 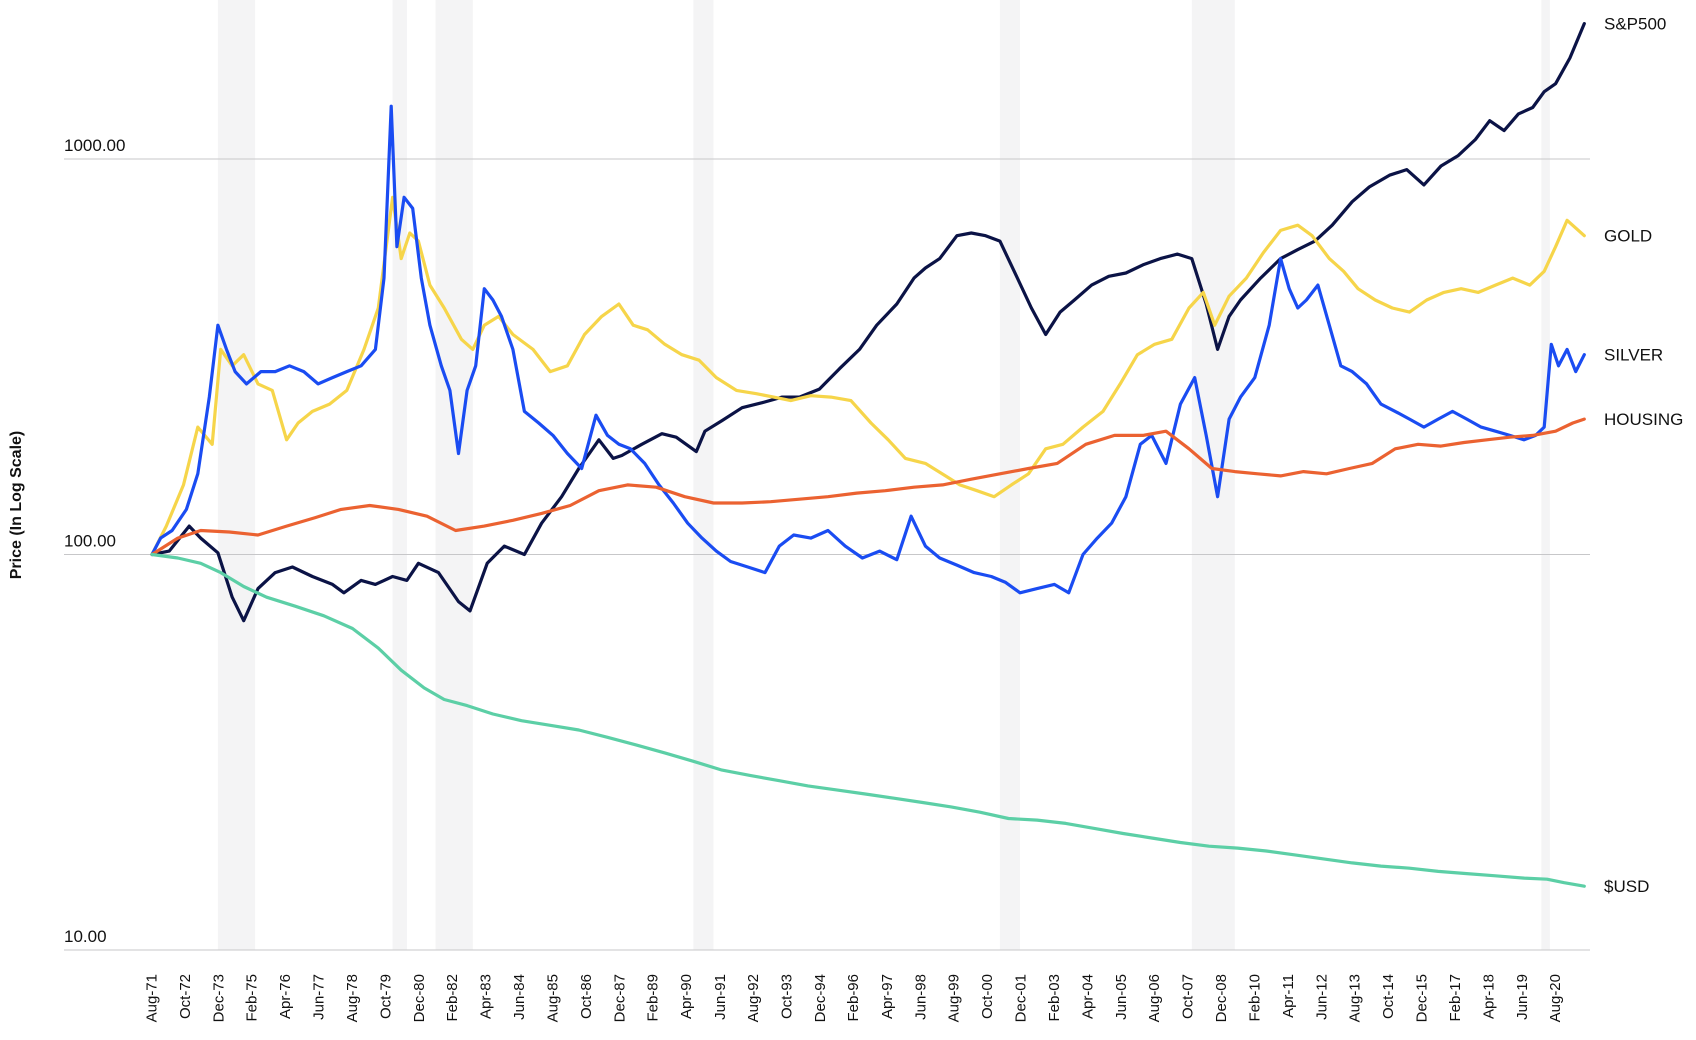 I want to click on series-labels: S&P500 GOLD SILVER HOUSING $USD, so click(x=1643, y=456).